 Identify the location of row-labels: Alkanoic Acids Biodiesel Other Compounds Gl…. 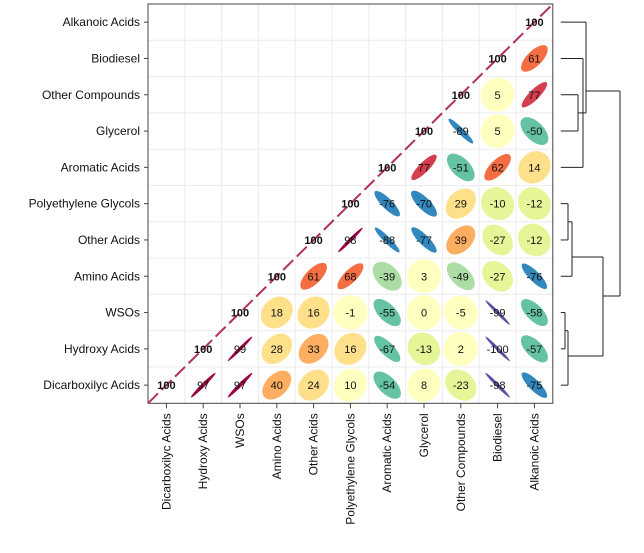
(84, 203).